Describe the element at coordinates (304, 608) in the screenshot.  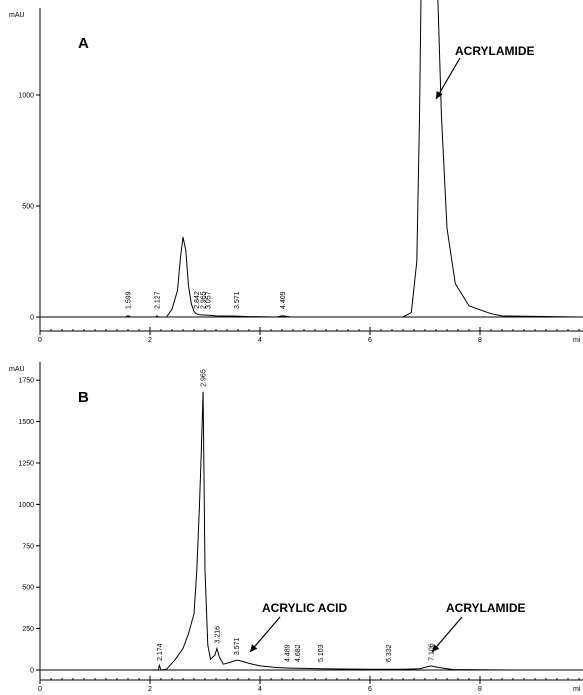
I see `compound-annotation: ACRYLIC ACID` at that location.